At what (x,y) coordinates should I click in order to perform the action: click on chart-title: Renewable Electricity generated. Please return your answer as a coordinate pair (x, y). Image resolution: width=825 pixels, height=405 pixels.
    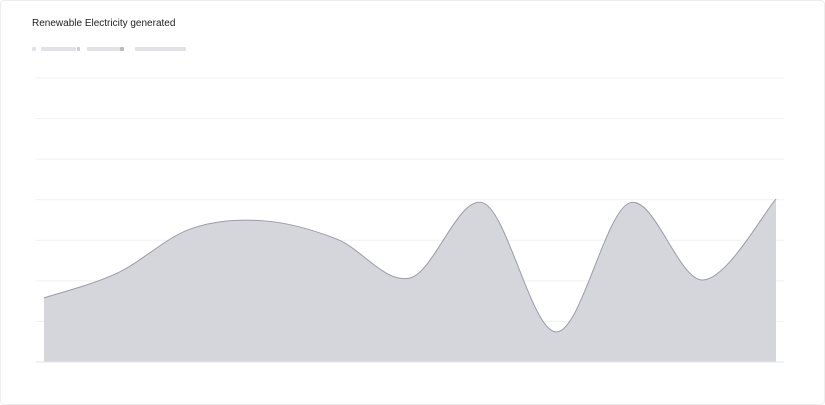
    Looking at the image, I should click on (104, 23).